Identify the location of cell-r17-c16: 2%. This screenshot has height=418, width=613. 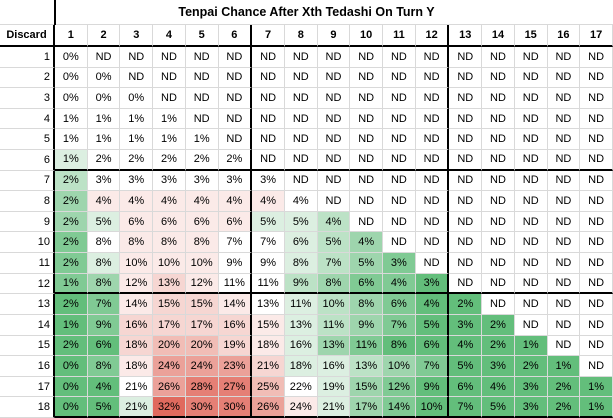
(564, 387).